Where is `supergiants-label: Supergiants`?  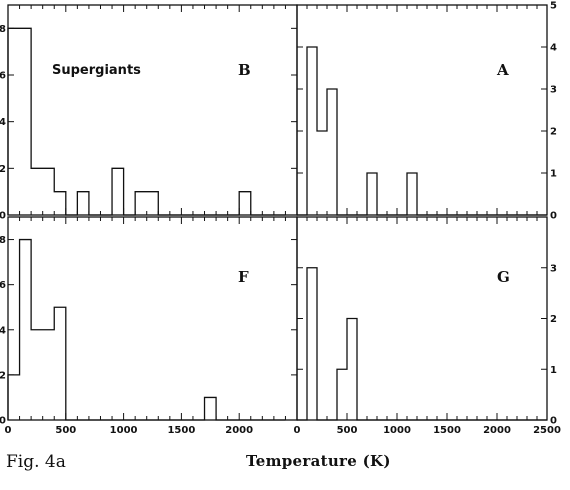 supergiants-label: Supergiants is located at coordinates (96, 70).